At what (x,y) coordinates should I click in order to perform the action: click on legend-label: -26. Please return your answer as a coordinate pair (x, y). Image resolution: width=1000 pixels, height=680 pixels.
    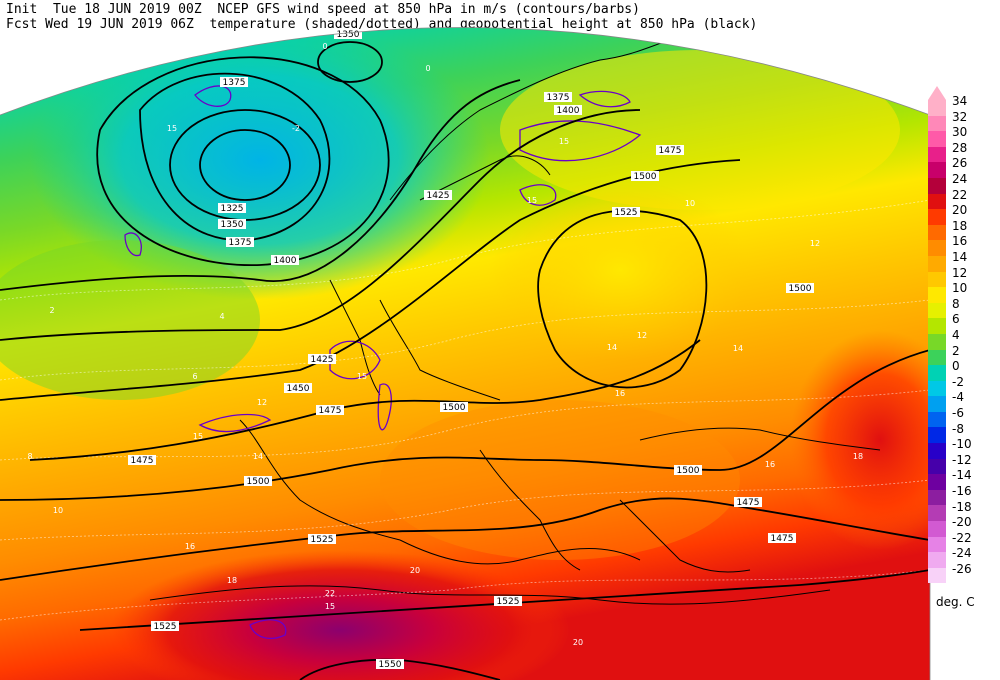
    Looking at the image, I should click on (962, 569).